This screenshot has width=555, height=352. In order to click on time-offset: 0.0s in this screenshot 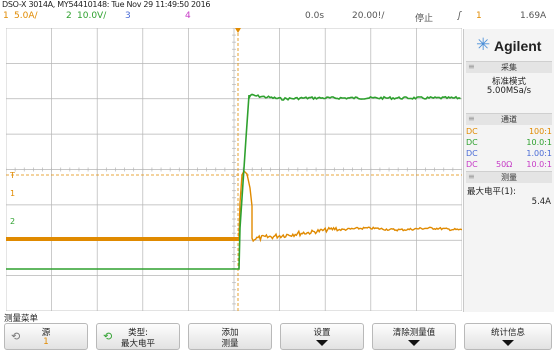, I will do `click(315, 16)`.